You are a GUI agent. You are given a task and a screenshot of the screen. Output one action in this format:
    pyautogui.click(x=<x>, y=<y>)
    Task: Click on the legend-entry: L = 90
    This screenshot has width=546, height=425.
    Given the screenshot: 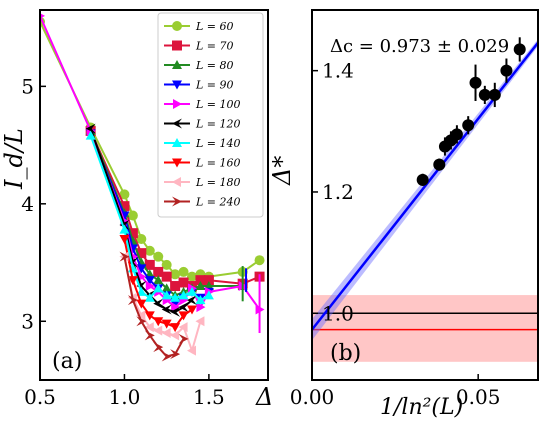 What is the action you would take?
    pyautogui.click(x=214, y=85)
    